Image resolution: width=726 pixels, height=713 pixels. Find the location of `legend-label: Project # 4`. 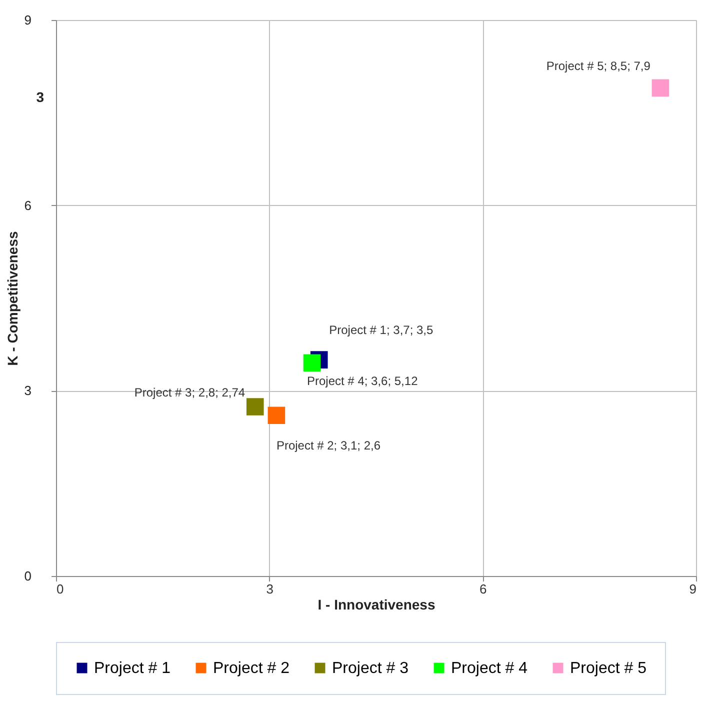

legend-label: Project # 4 is located at coordinates (489, 668).